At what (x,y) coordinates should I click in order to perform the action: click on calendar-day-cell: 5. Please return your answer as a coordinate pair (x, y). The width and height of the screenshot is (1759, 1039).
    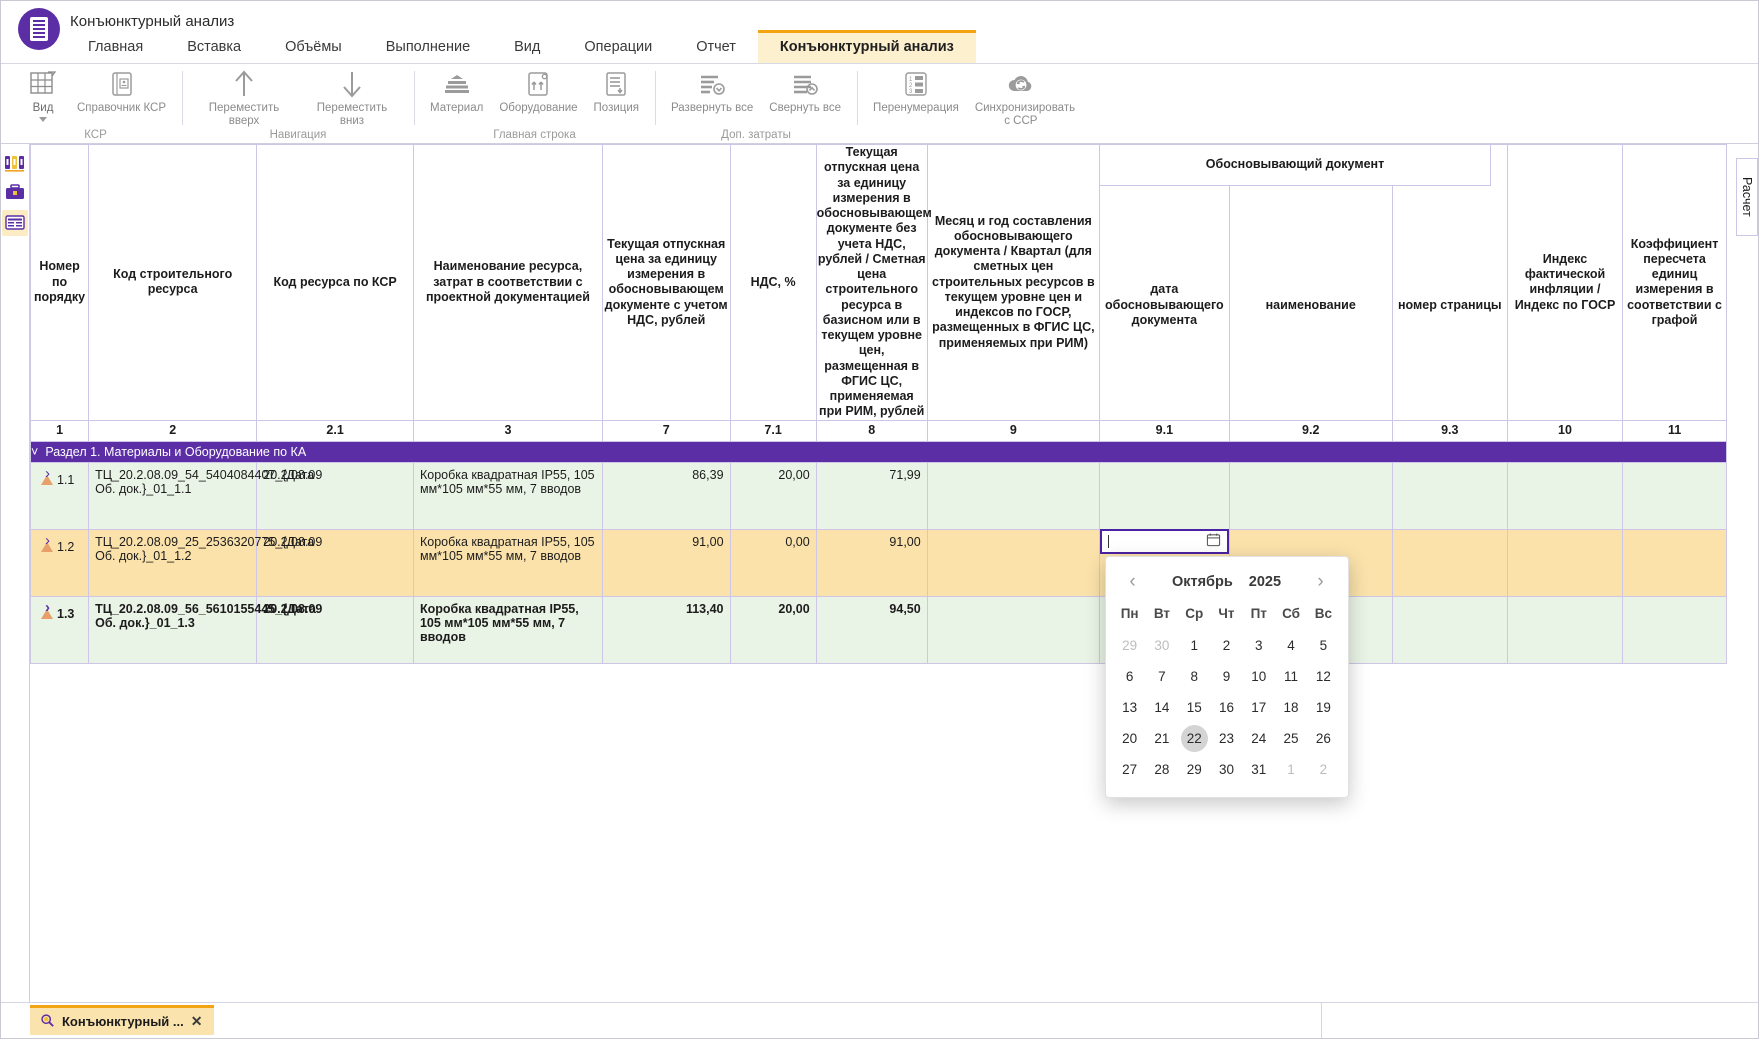
    Looking at the image, I should click on (1323, 645).